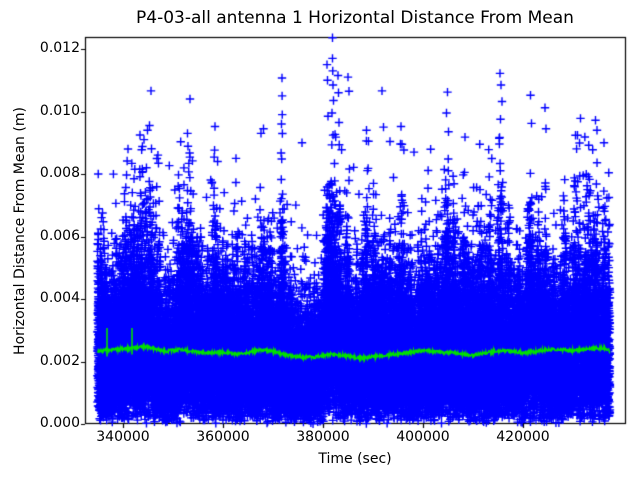  I want to click on y-tick-label: 0.010, so click(59, 110).